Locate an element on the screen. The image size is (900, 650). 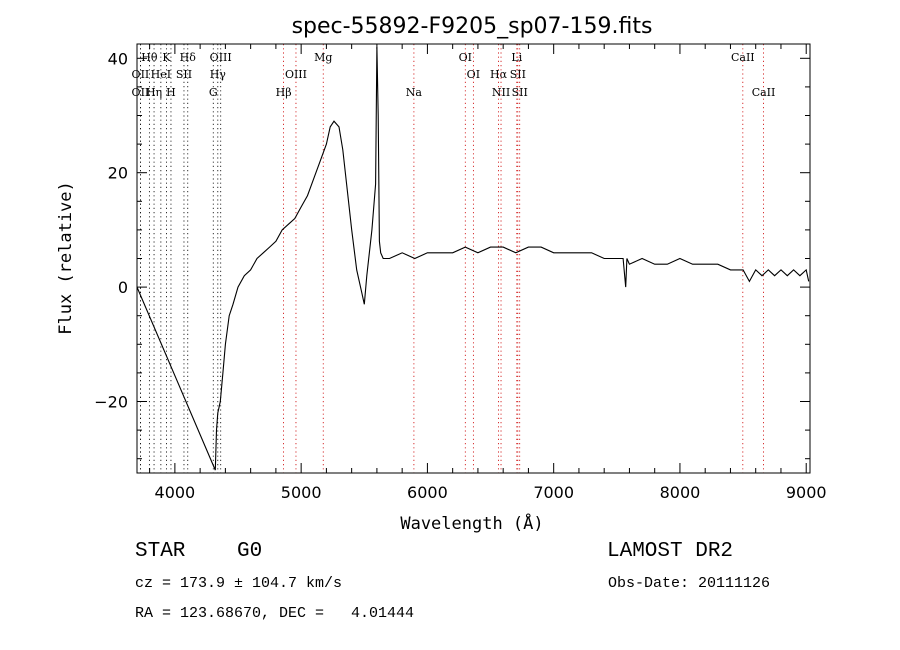
line-label: Hη is located at coordinates (154, 92).